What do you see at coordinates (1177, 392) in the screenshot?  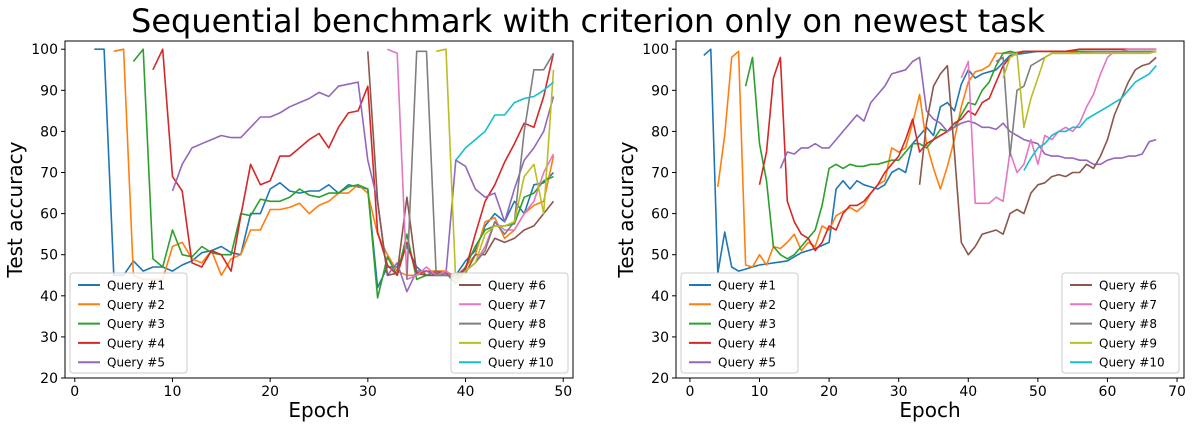 I see `x-tick-label: 70` at bounding box center [1177, 392].